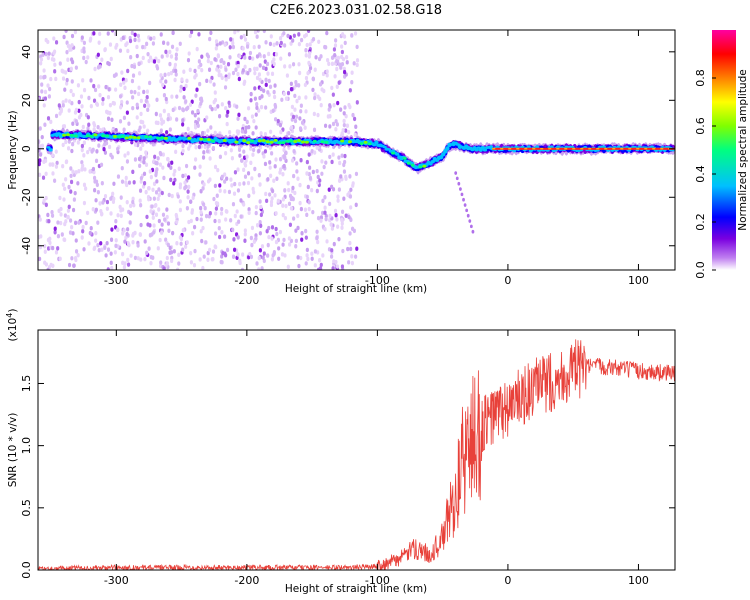 This screenshot has width=750, height=600. Describe the element at coordinates (724, 150) in the screenshot. I see `colorbar-gradient` at that location.